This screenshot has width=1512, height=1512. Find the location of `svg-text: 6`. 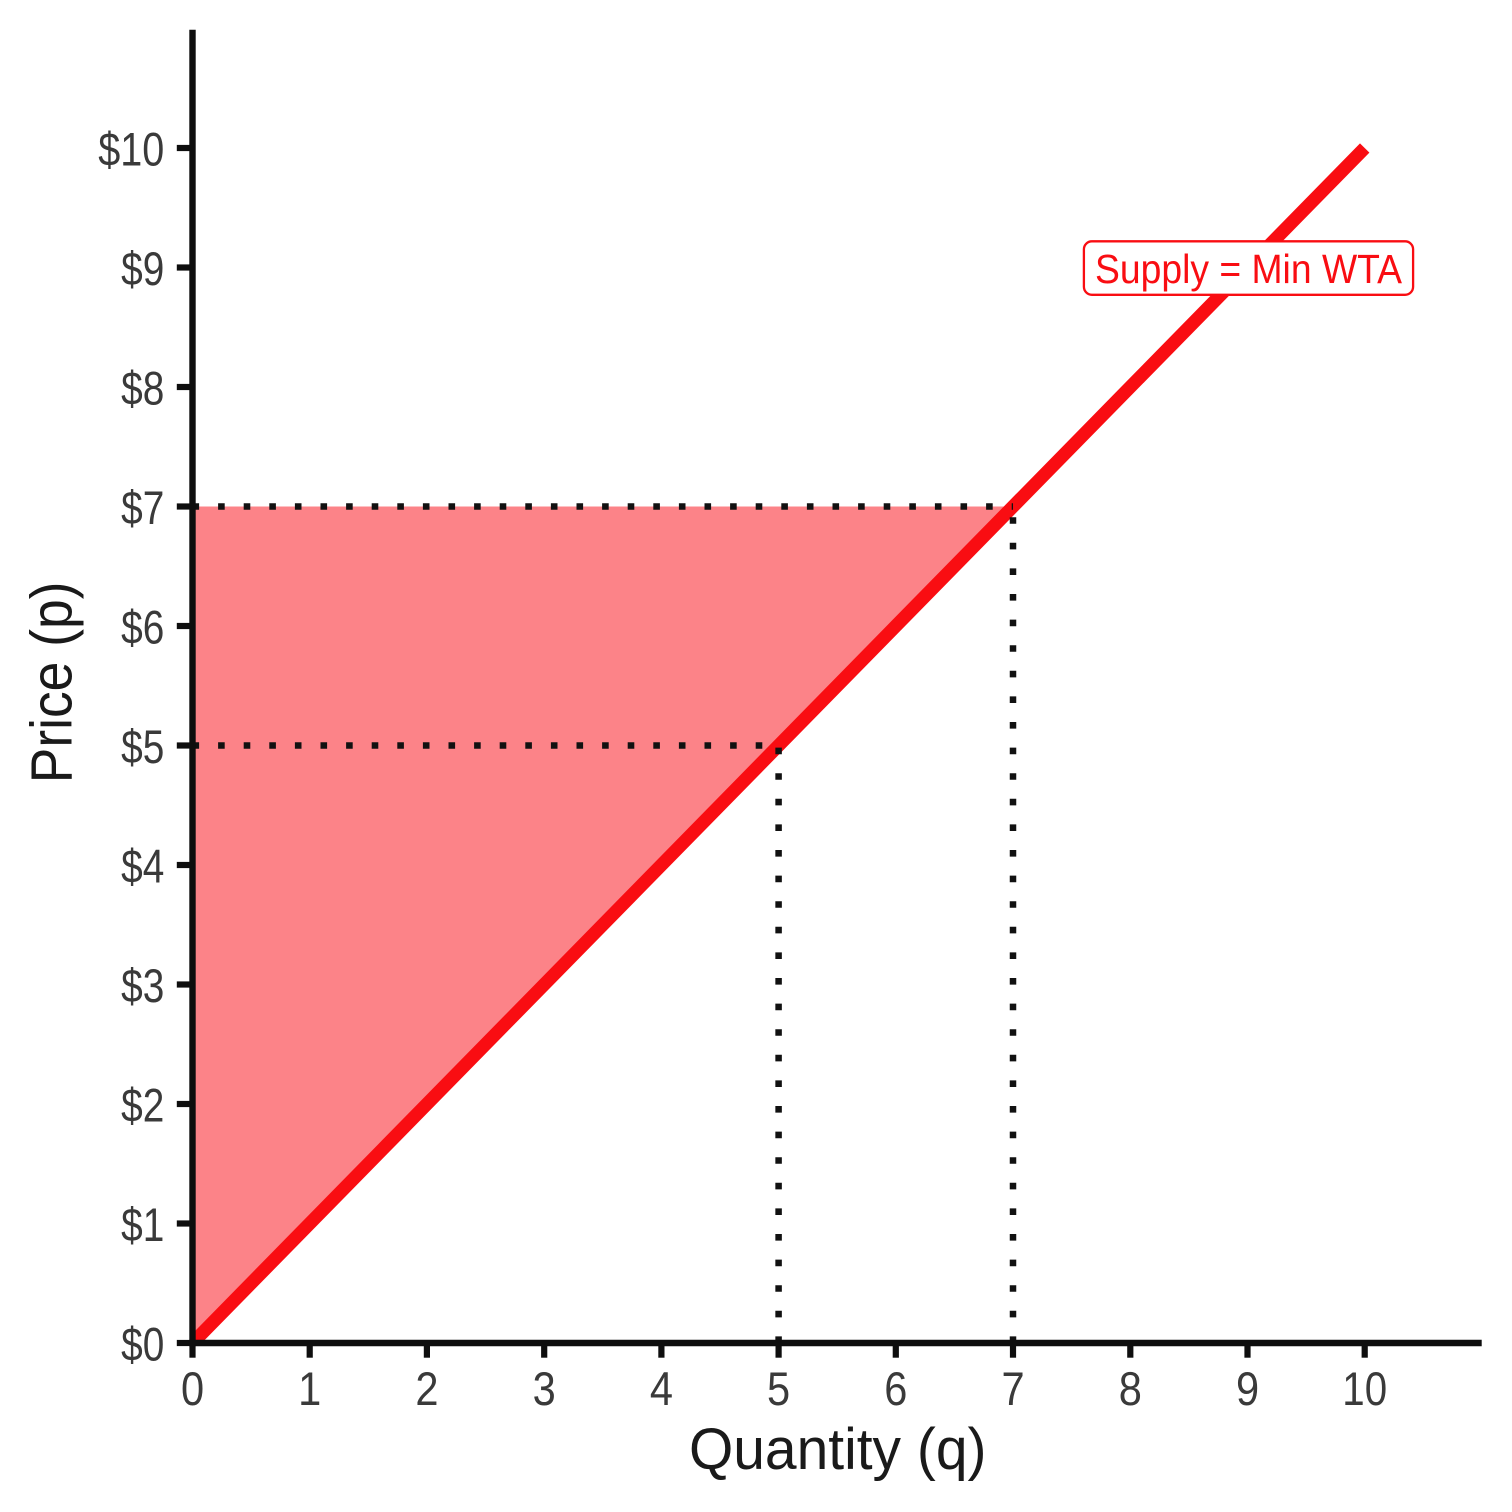

svg-text: 6 is located at coordinates (895, 1390).